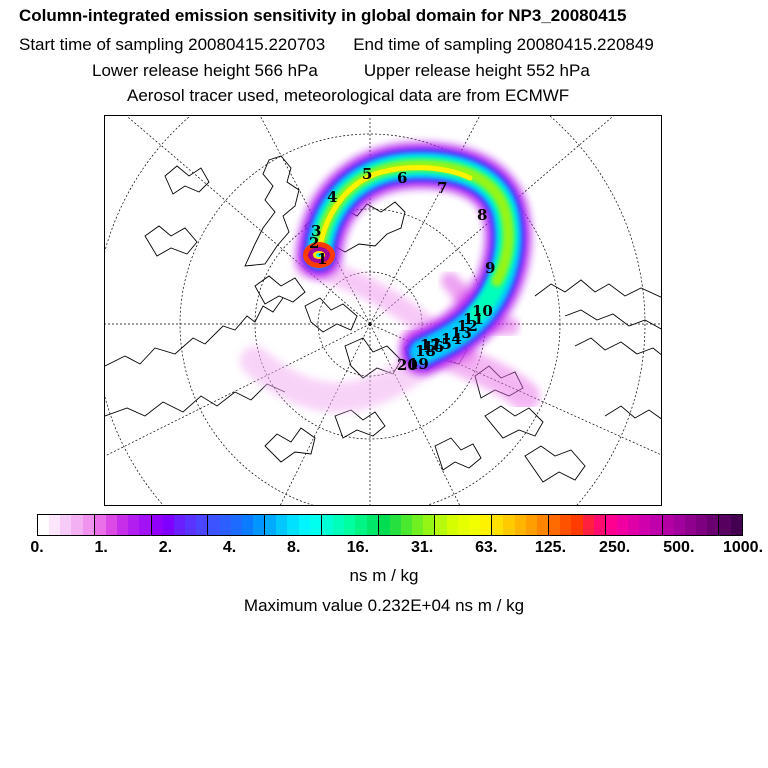  Describe the element at coordinates (367, 174) in the screenshot. I see `day-label: 5` at that location.